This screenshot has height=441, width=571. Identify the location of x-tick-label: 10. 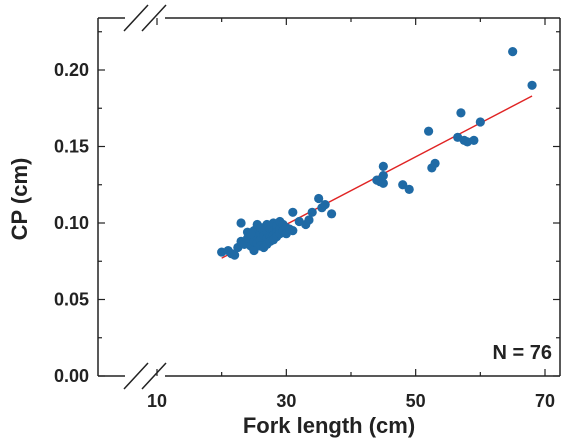
(157, 401).